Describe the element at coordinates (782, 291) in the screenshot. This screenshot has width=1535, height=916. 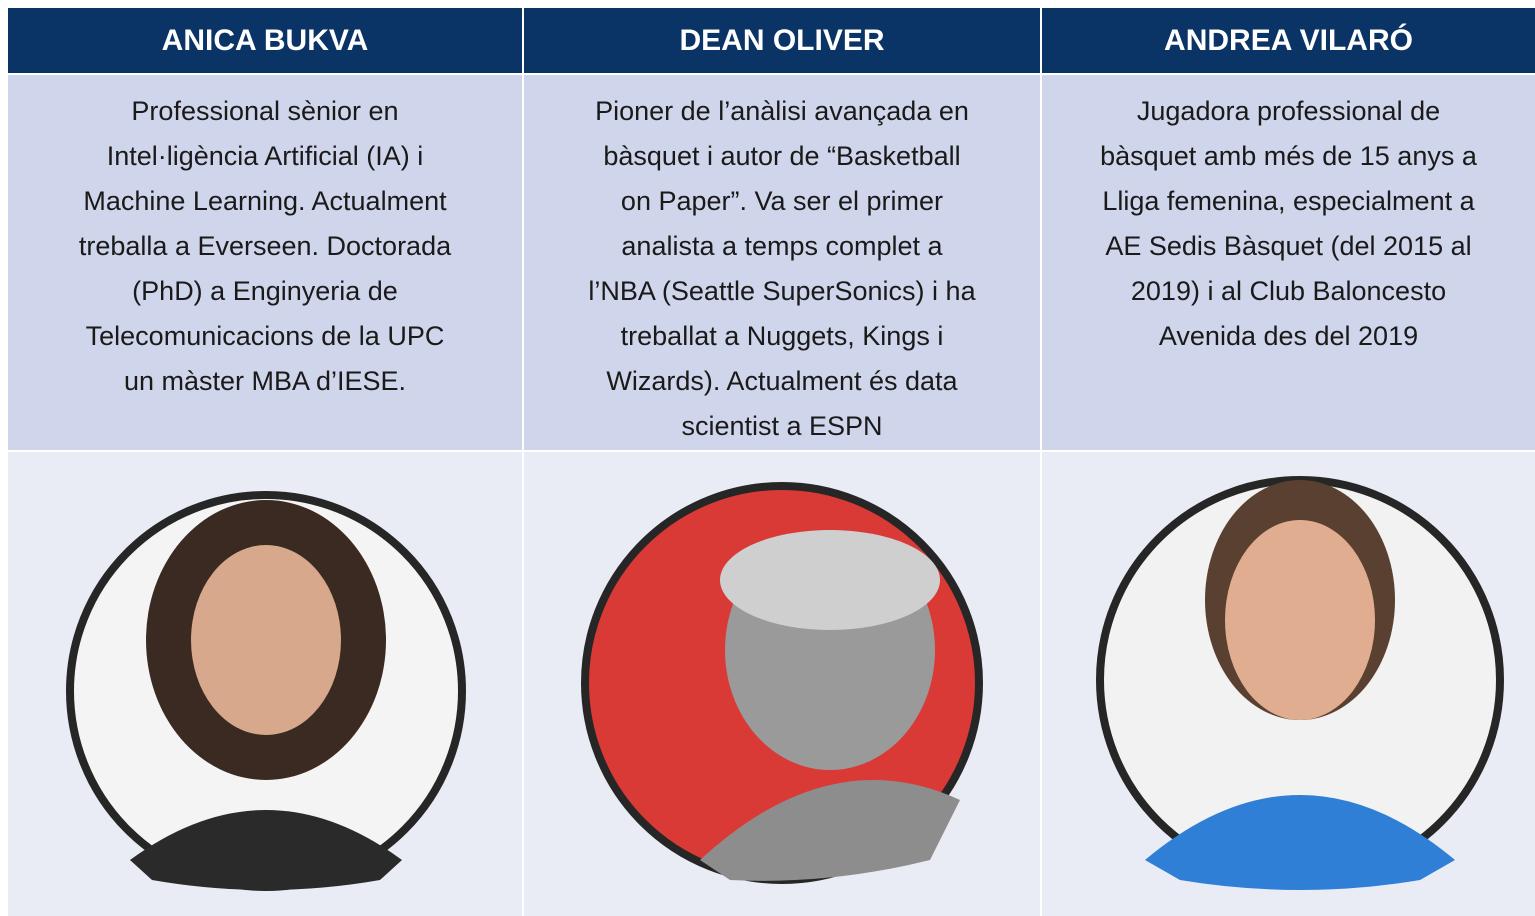
I see `bio-line: l’NBA (Seattle SuperSonics) i ha` at that location.